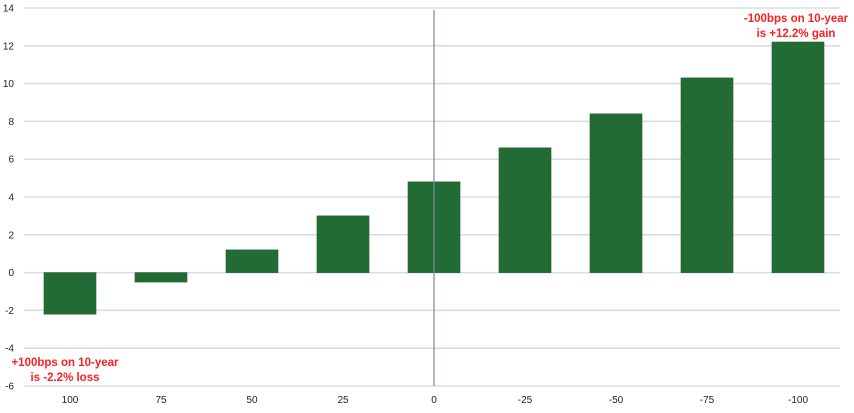 The height and width of the screenshot is (413, 854). Describe the element at coordinates (616, 193) in the screenshot. I see `bar--50` at that location.